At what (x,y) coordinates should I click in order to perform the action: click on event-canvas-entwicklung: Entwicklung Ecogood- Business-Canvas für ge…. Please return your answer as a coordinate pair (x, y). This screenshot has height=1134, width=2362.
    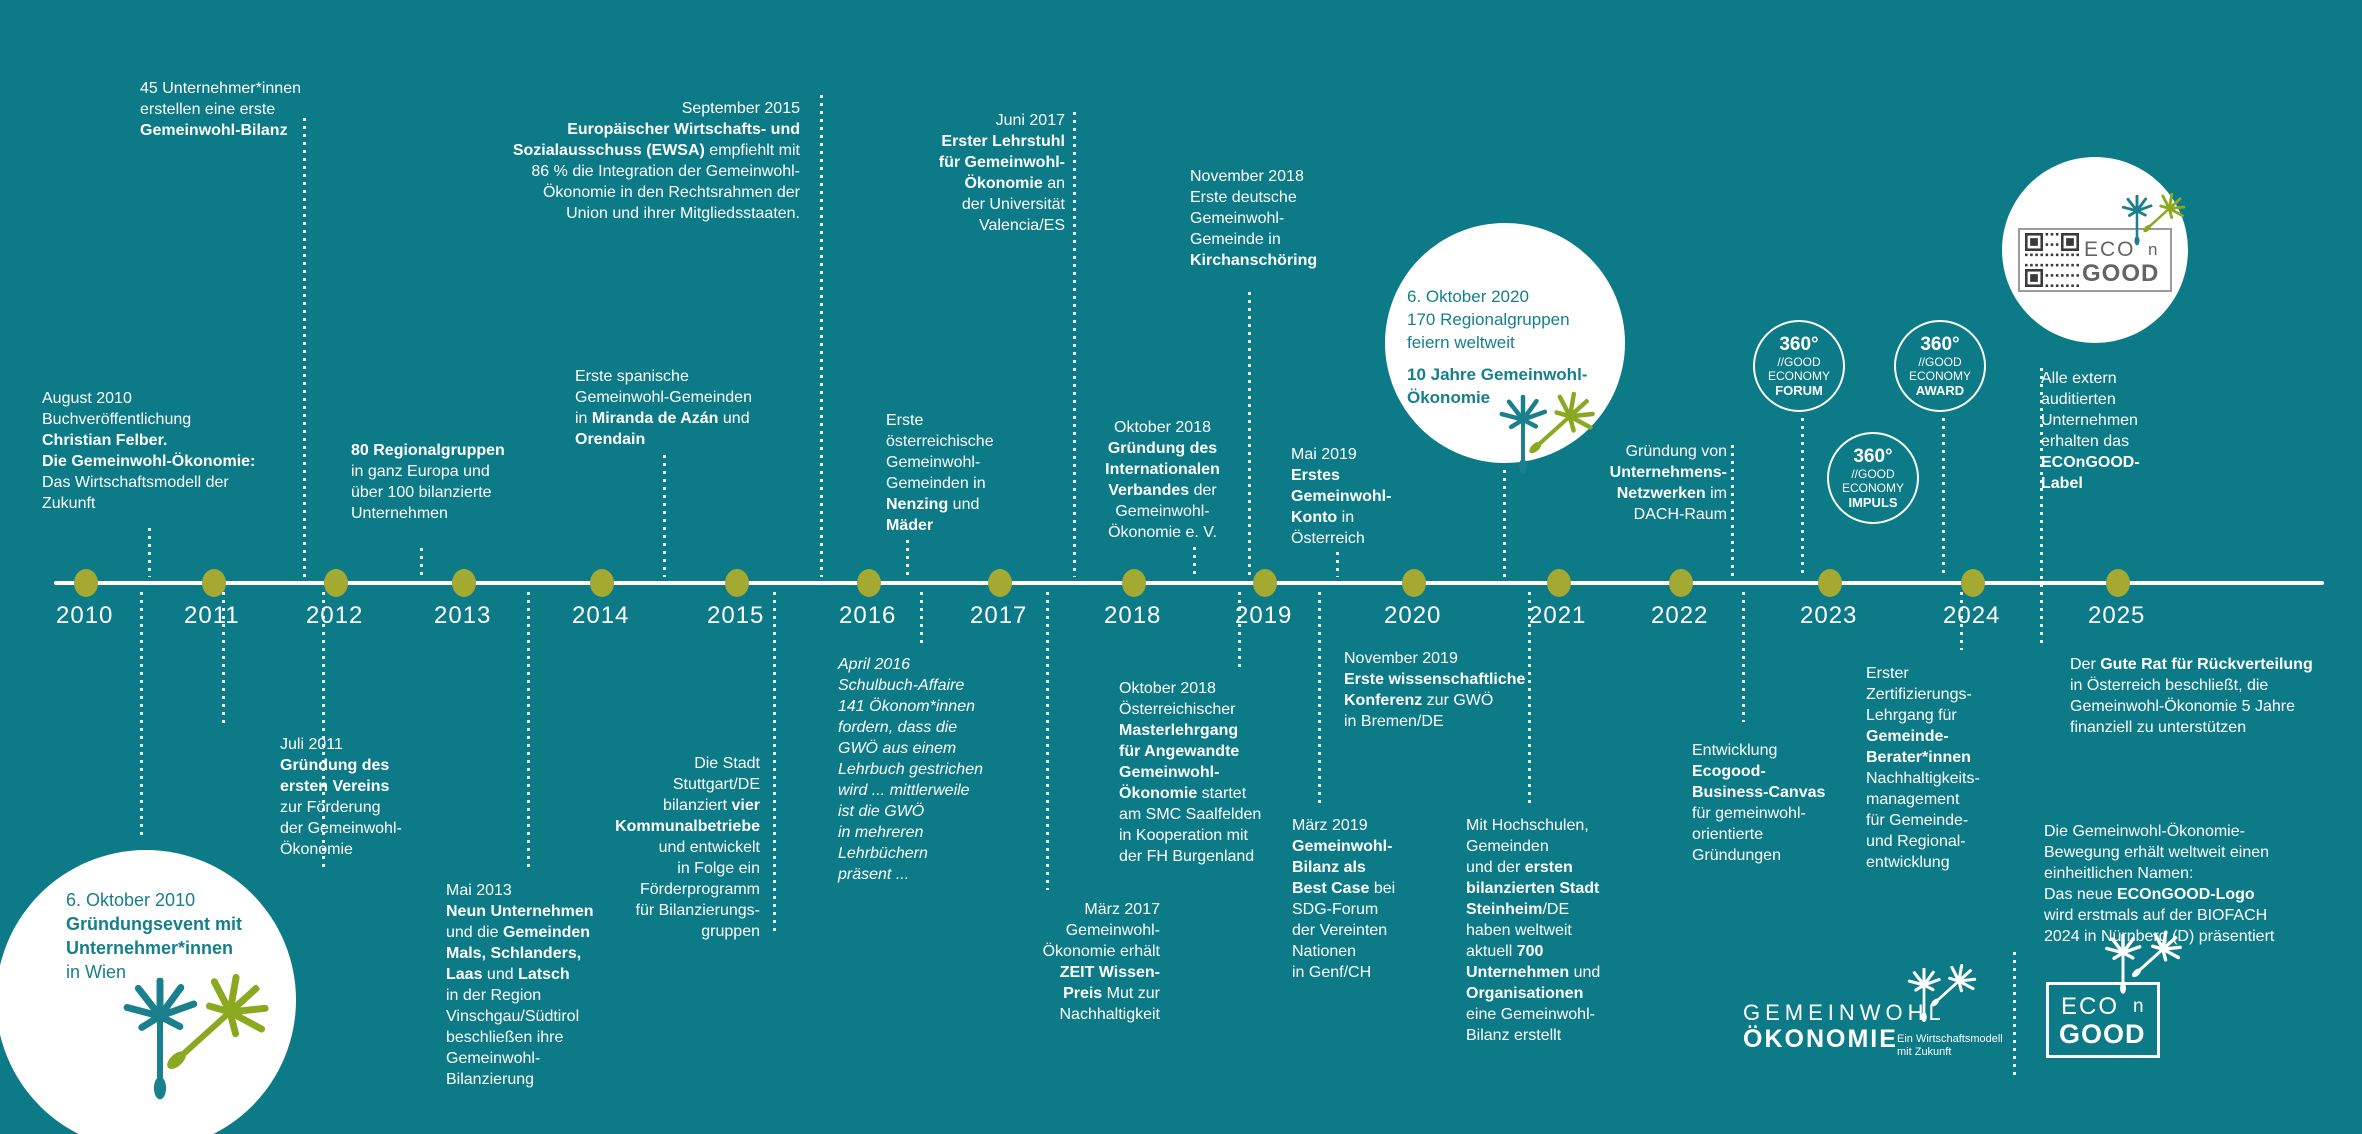
    Looking at the image, I should click on (1759, 803).